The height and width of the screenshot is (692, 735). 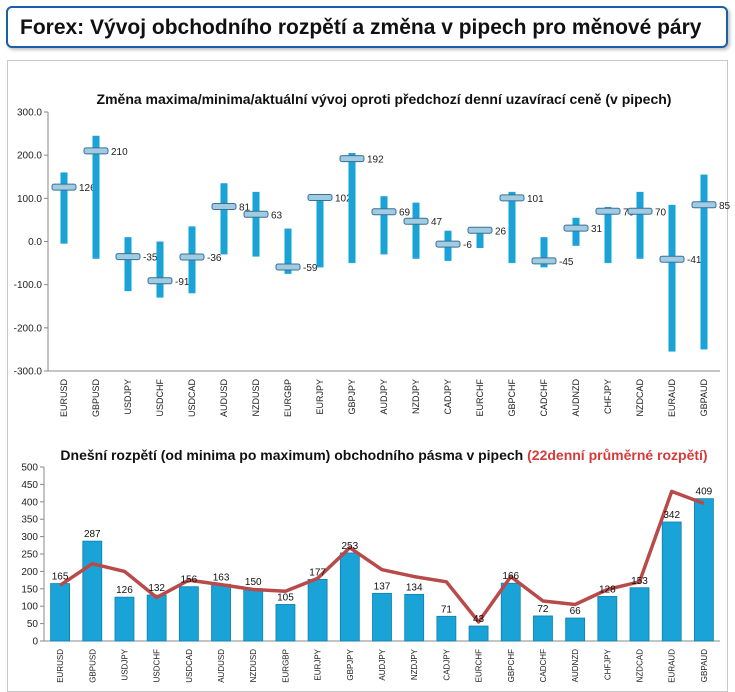 I want to click on chart2-value-label: 409, so click(x=704, y=492).